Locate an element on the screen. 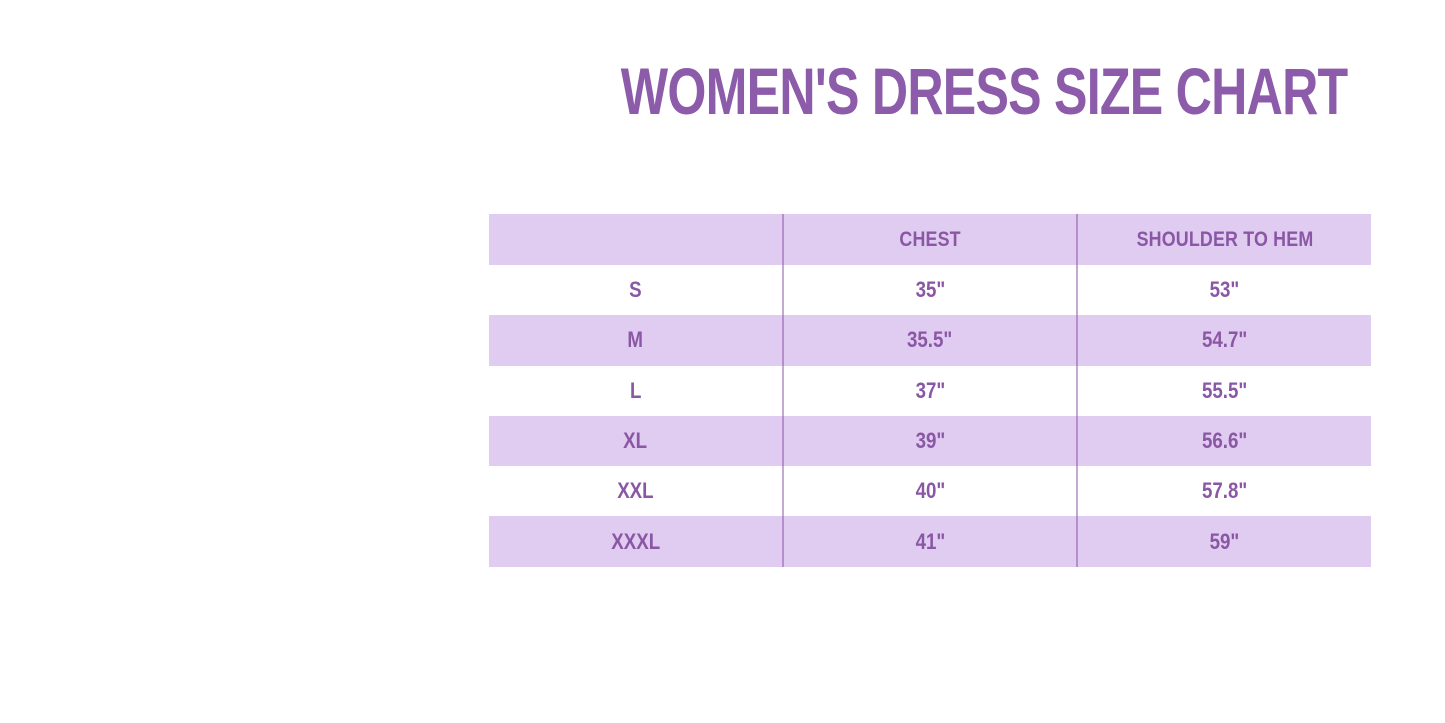 The image size is (1445, 723). header-cell-chest: CHEST is located at coordinates (929, 239).